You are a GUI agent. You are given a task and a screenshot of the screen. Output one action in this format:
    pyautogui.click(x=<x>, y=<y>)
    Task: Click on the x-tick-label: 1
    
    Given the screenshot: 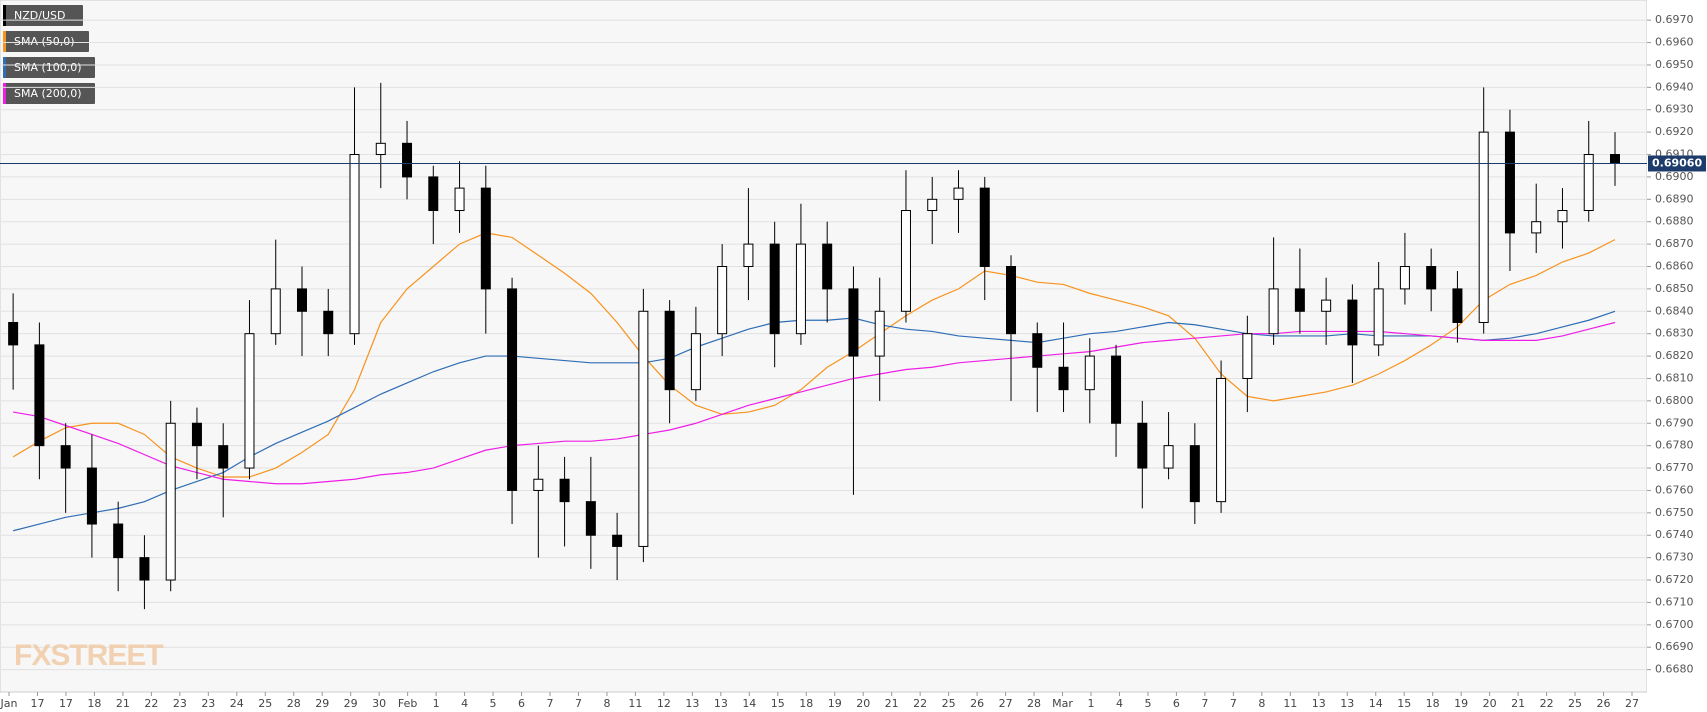 What is the action you would take?
    pyautogui.click(x=436, y=703)
    